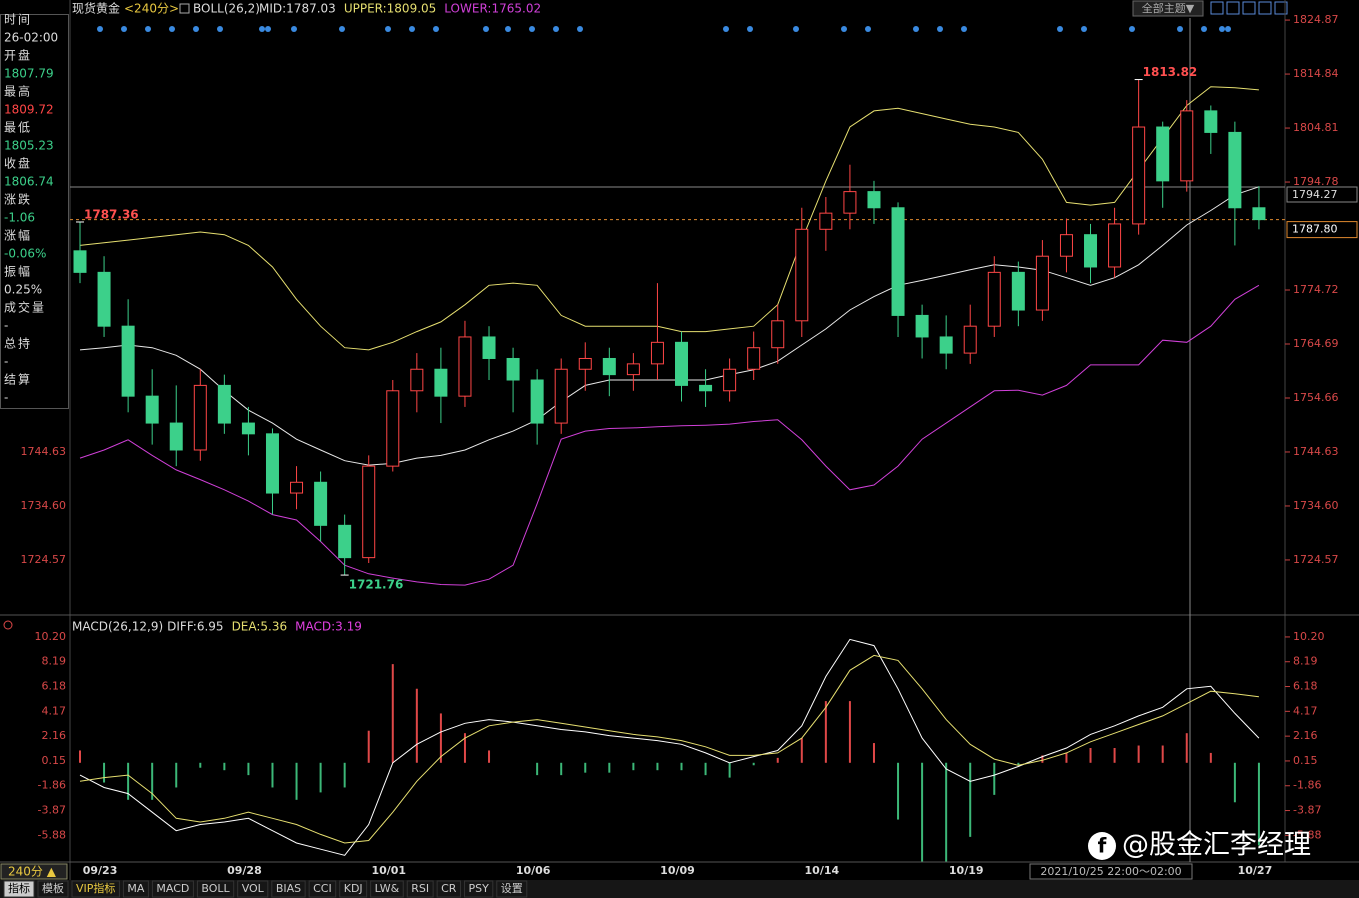  I want to click on tab: 模板, so click(53, 889).